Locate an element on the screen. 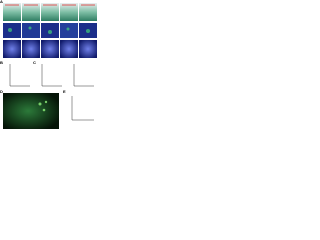 This screenshot has height=240, width=320. panel-label: D is located at coordinates (1, 91).